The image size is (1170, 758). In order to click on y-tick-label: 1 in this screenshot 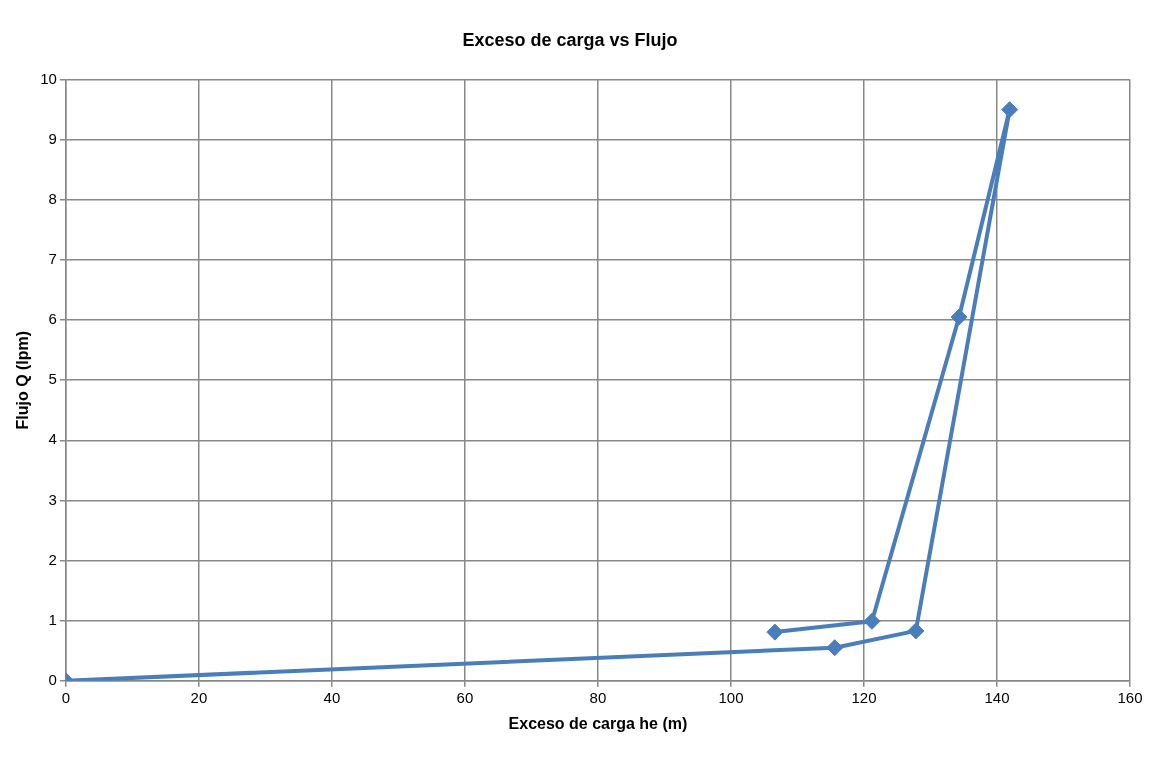, I will do `click(52, 619)`.